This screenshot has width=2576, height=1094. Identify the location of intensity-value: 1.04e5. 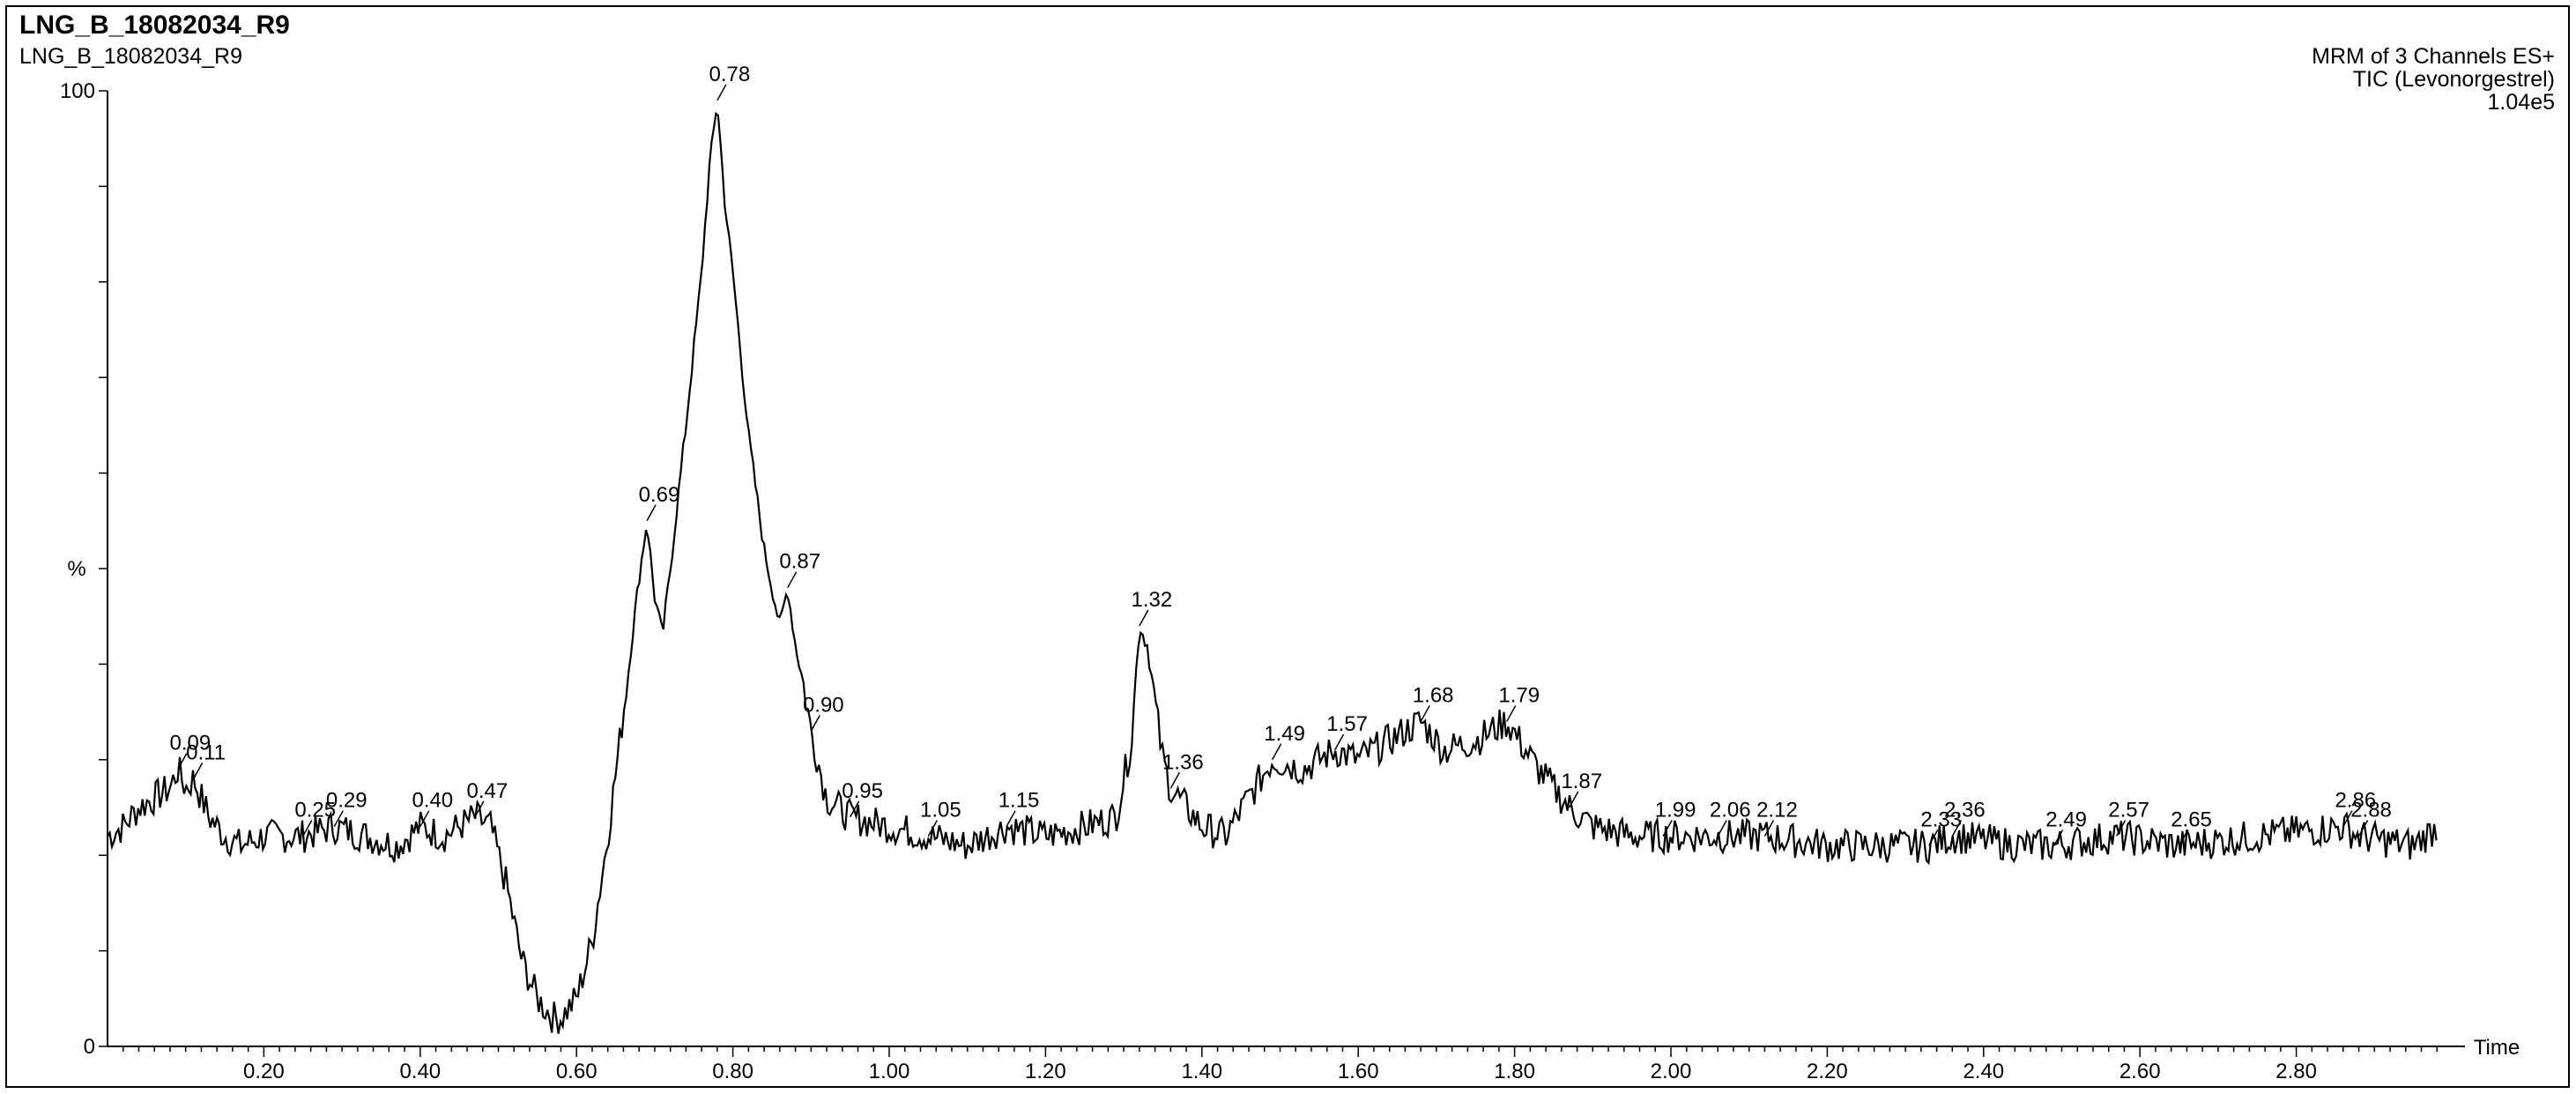
(2521, 102).